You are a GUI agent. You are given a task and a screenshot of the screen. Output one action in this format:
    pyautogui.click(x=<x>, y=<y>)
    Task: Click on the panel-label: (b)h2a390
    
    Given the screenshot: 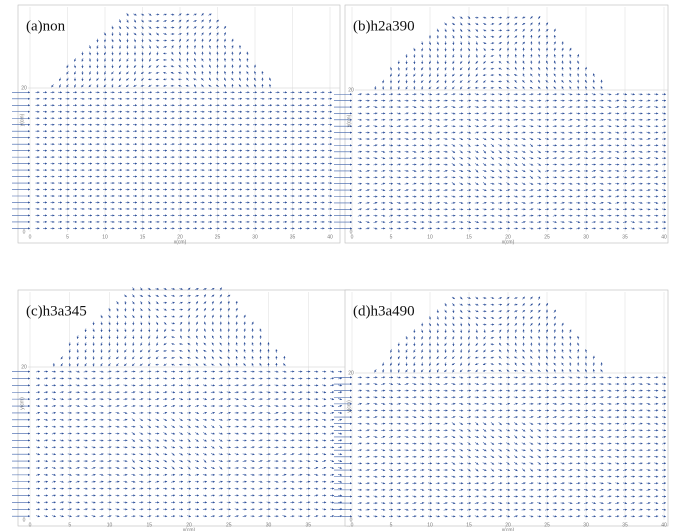 What is the action you would take?
    pyautogui.click(x=384, y=26)
    